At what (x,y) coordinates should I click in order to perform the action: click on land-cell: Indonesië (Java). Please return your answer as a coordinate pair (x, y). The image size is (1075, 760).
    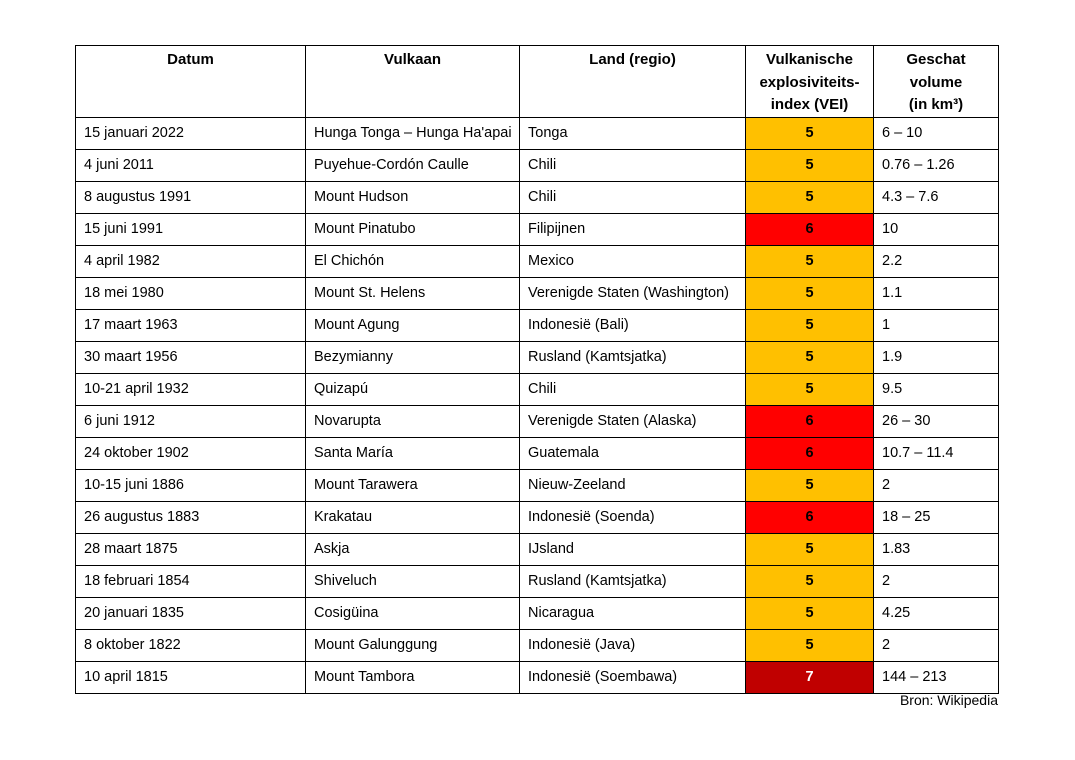
    Looking at the image, I should click on (632, 645).